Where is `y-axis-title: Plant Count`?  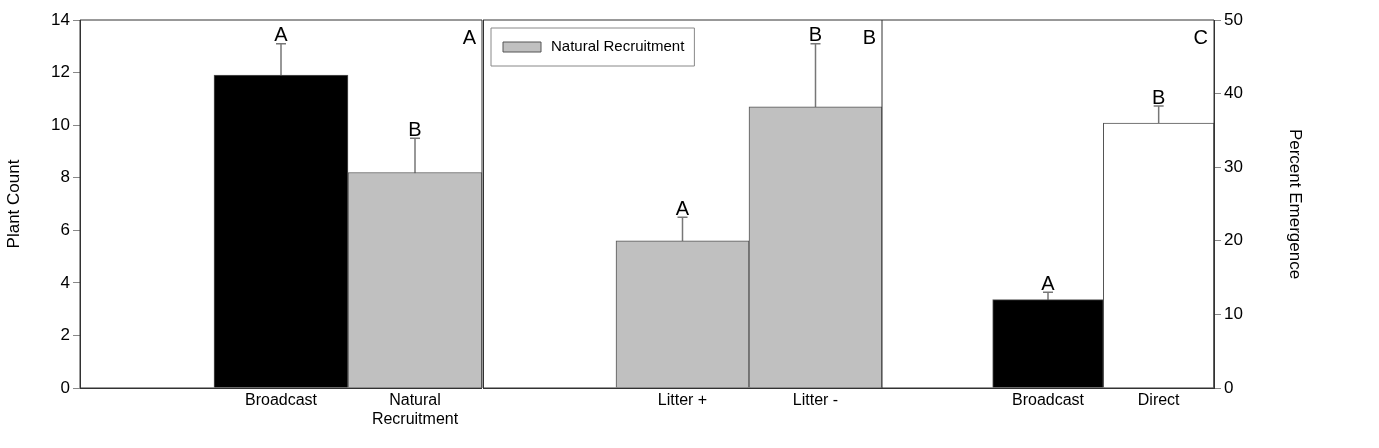
y-axis-title: Plant Count is located at coordinates (13, 204).